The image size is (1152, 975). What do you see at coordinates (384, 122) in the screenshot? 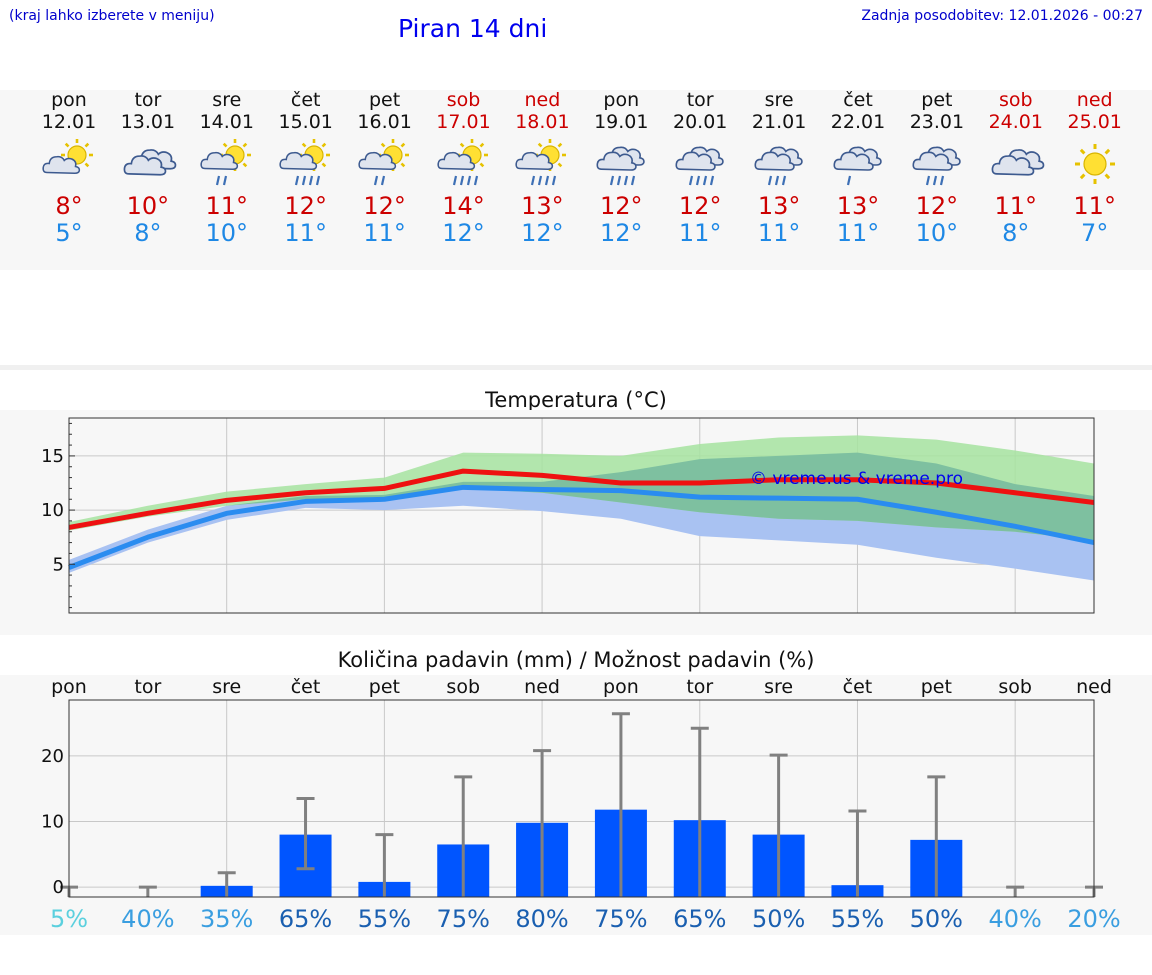
I see `day-date: 16.01` at bounding box center [384, 122].